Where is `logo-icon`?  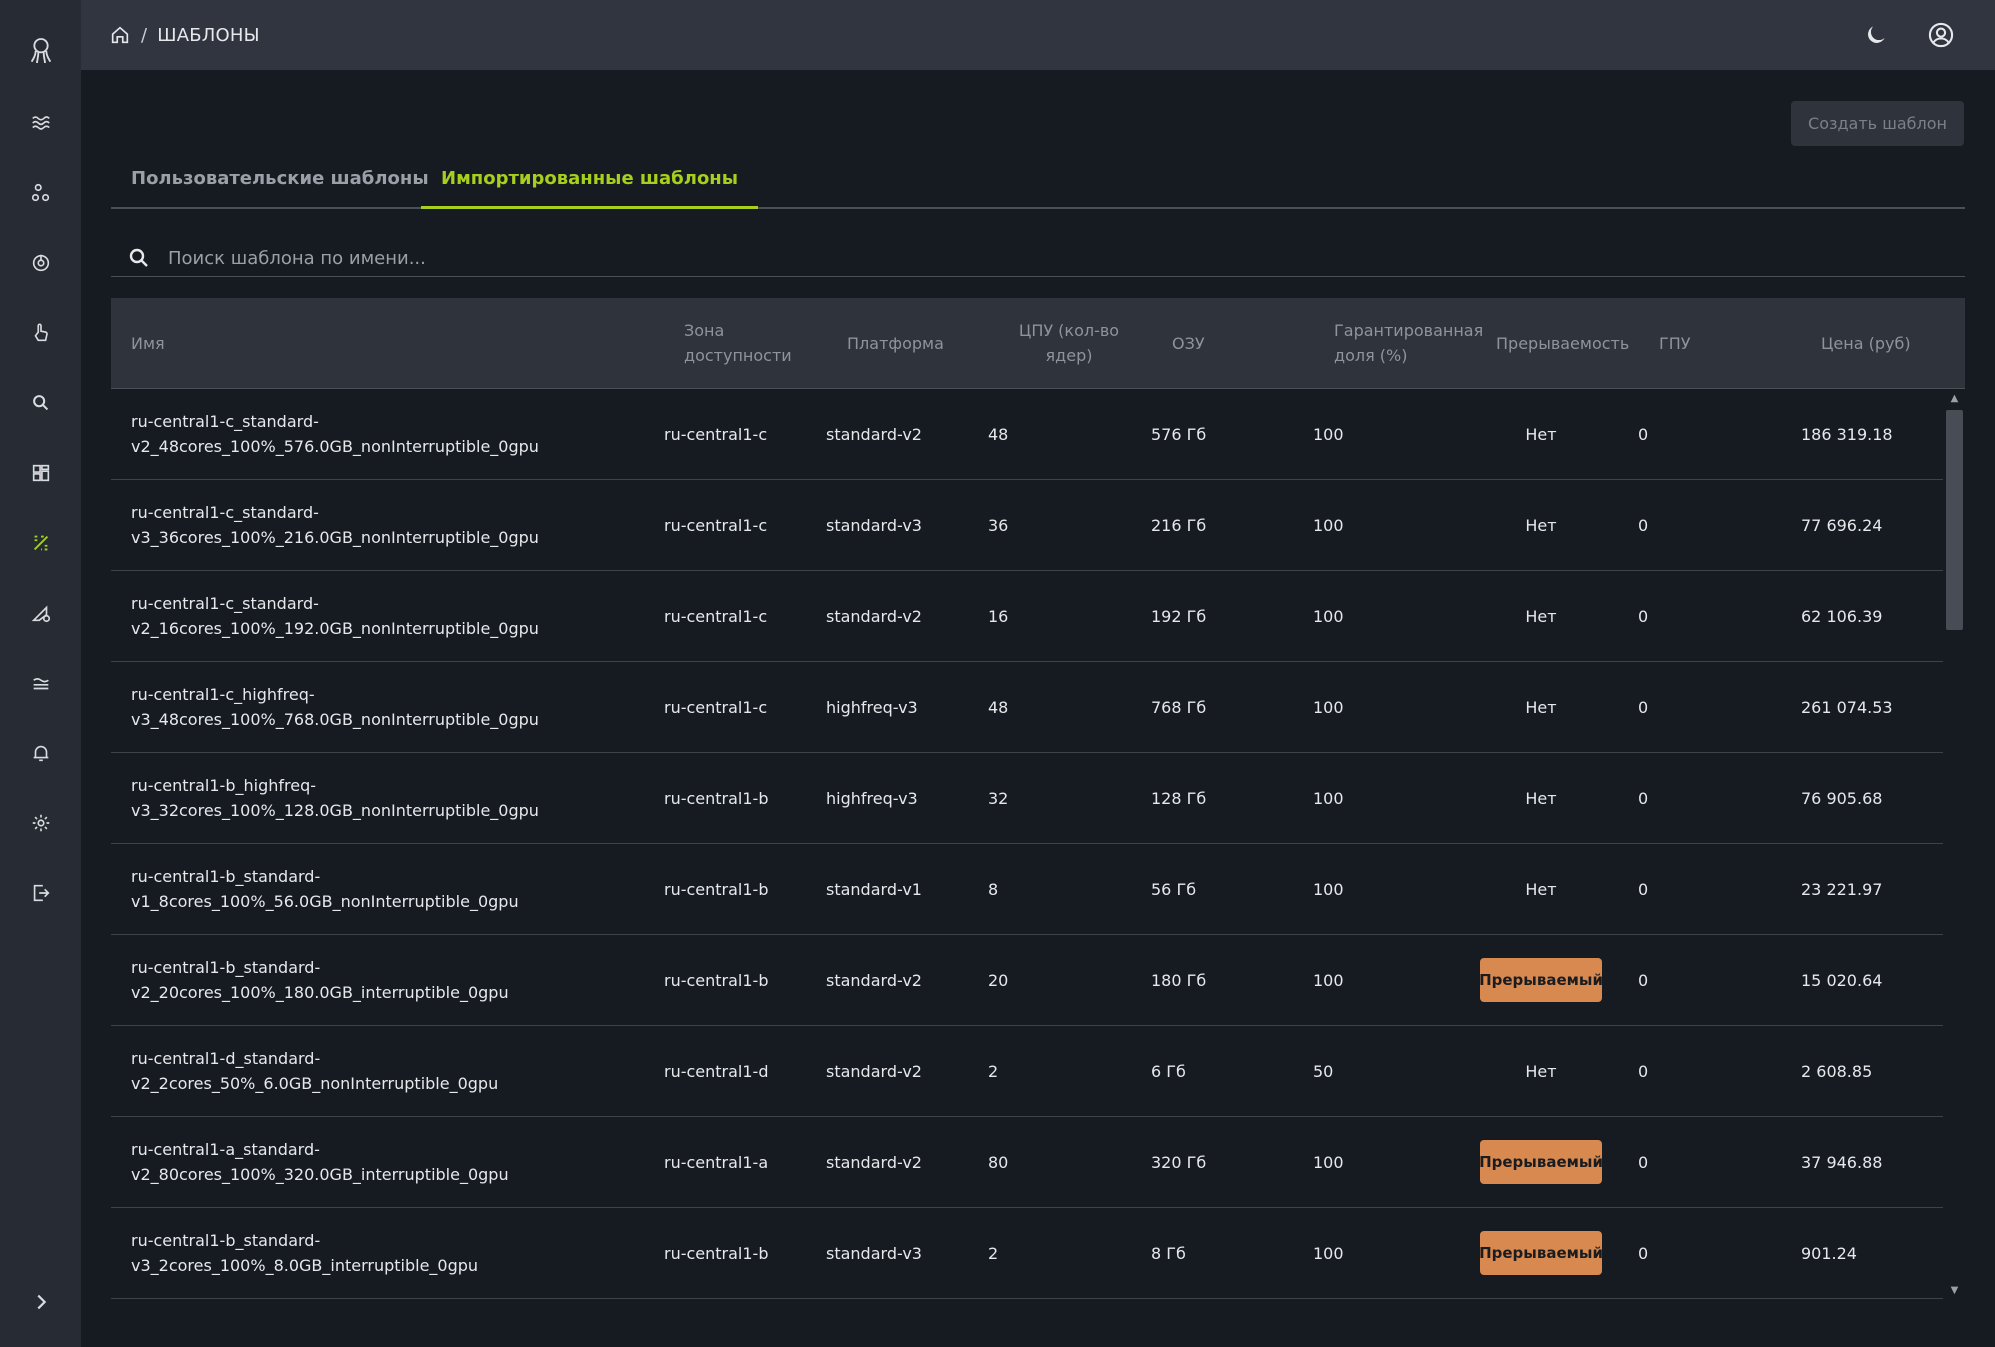 logo-icon is located at coordinates (41, 51).